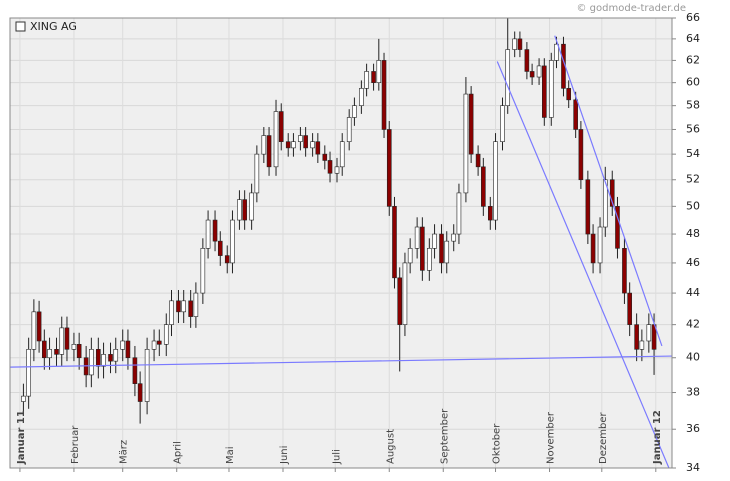 This screenshot has width=730, height=481. I want to click on x-tick-label: September, so click(444, 436).